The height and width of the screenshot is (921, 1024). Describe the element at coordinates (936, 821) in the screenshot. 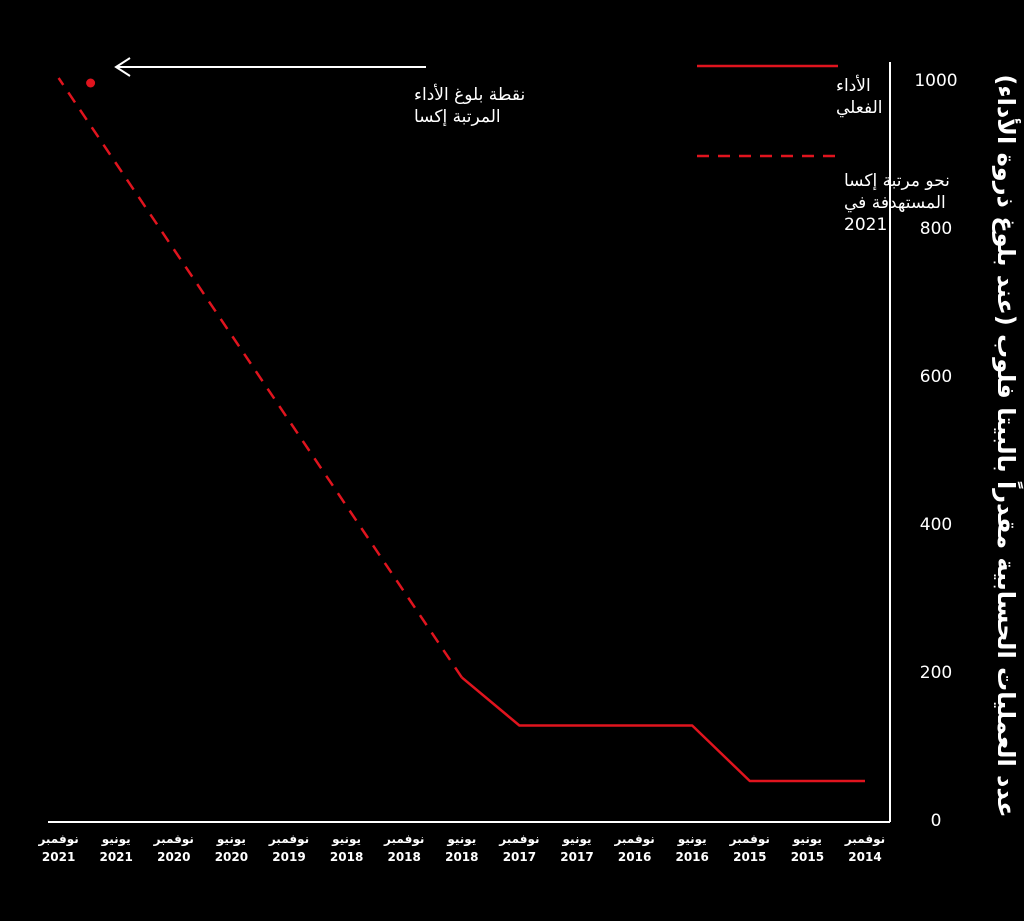

I see `y-tick-label: 0` at that location.